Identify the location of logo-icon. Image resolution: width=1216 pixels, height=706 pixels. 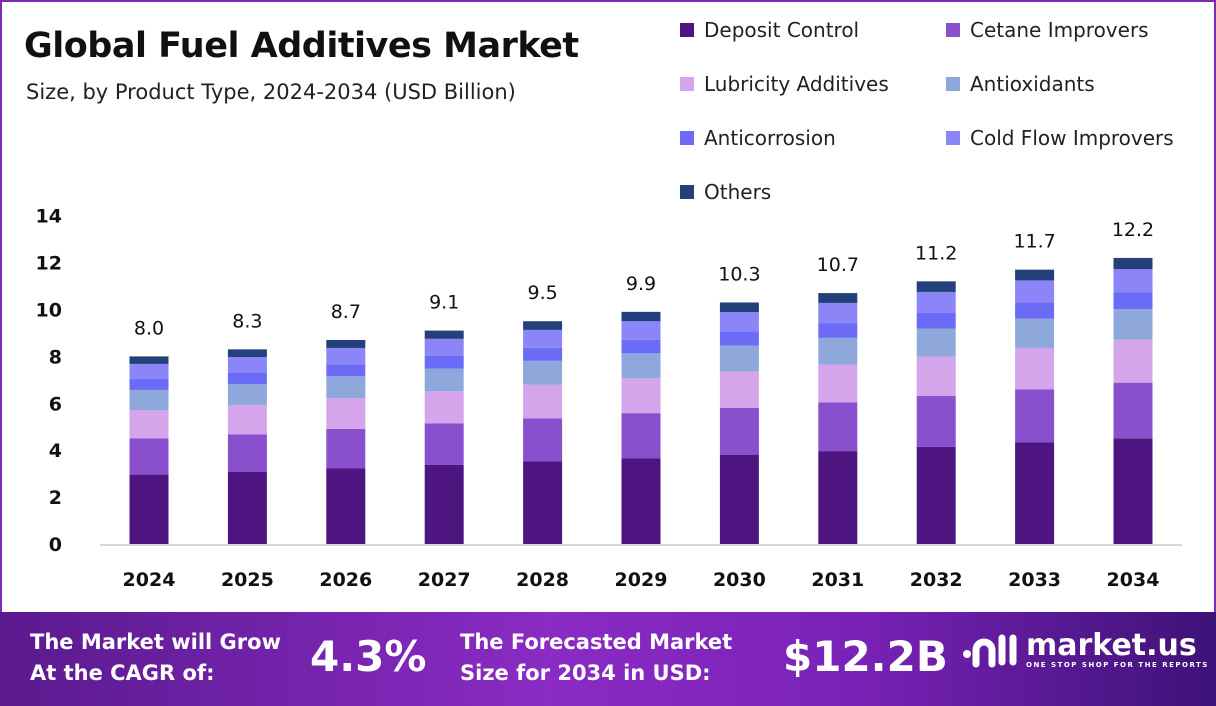
(990, 651).